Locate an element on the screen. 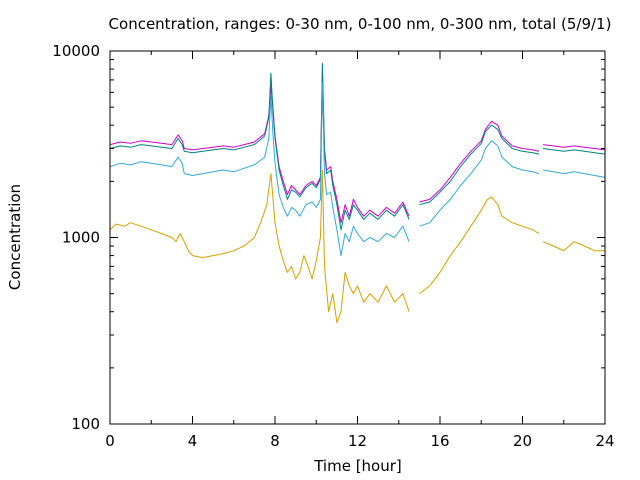 This screenshot has width=640, height=480. x-tick-label: 4 is located at coordinates (193, 441).